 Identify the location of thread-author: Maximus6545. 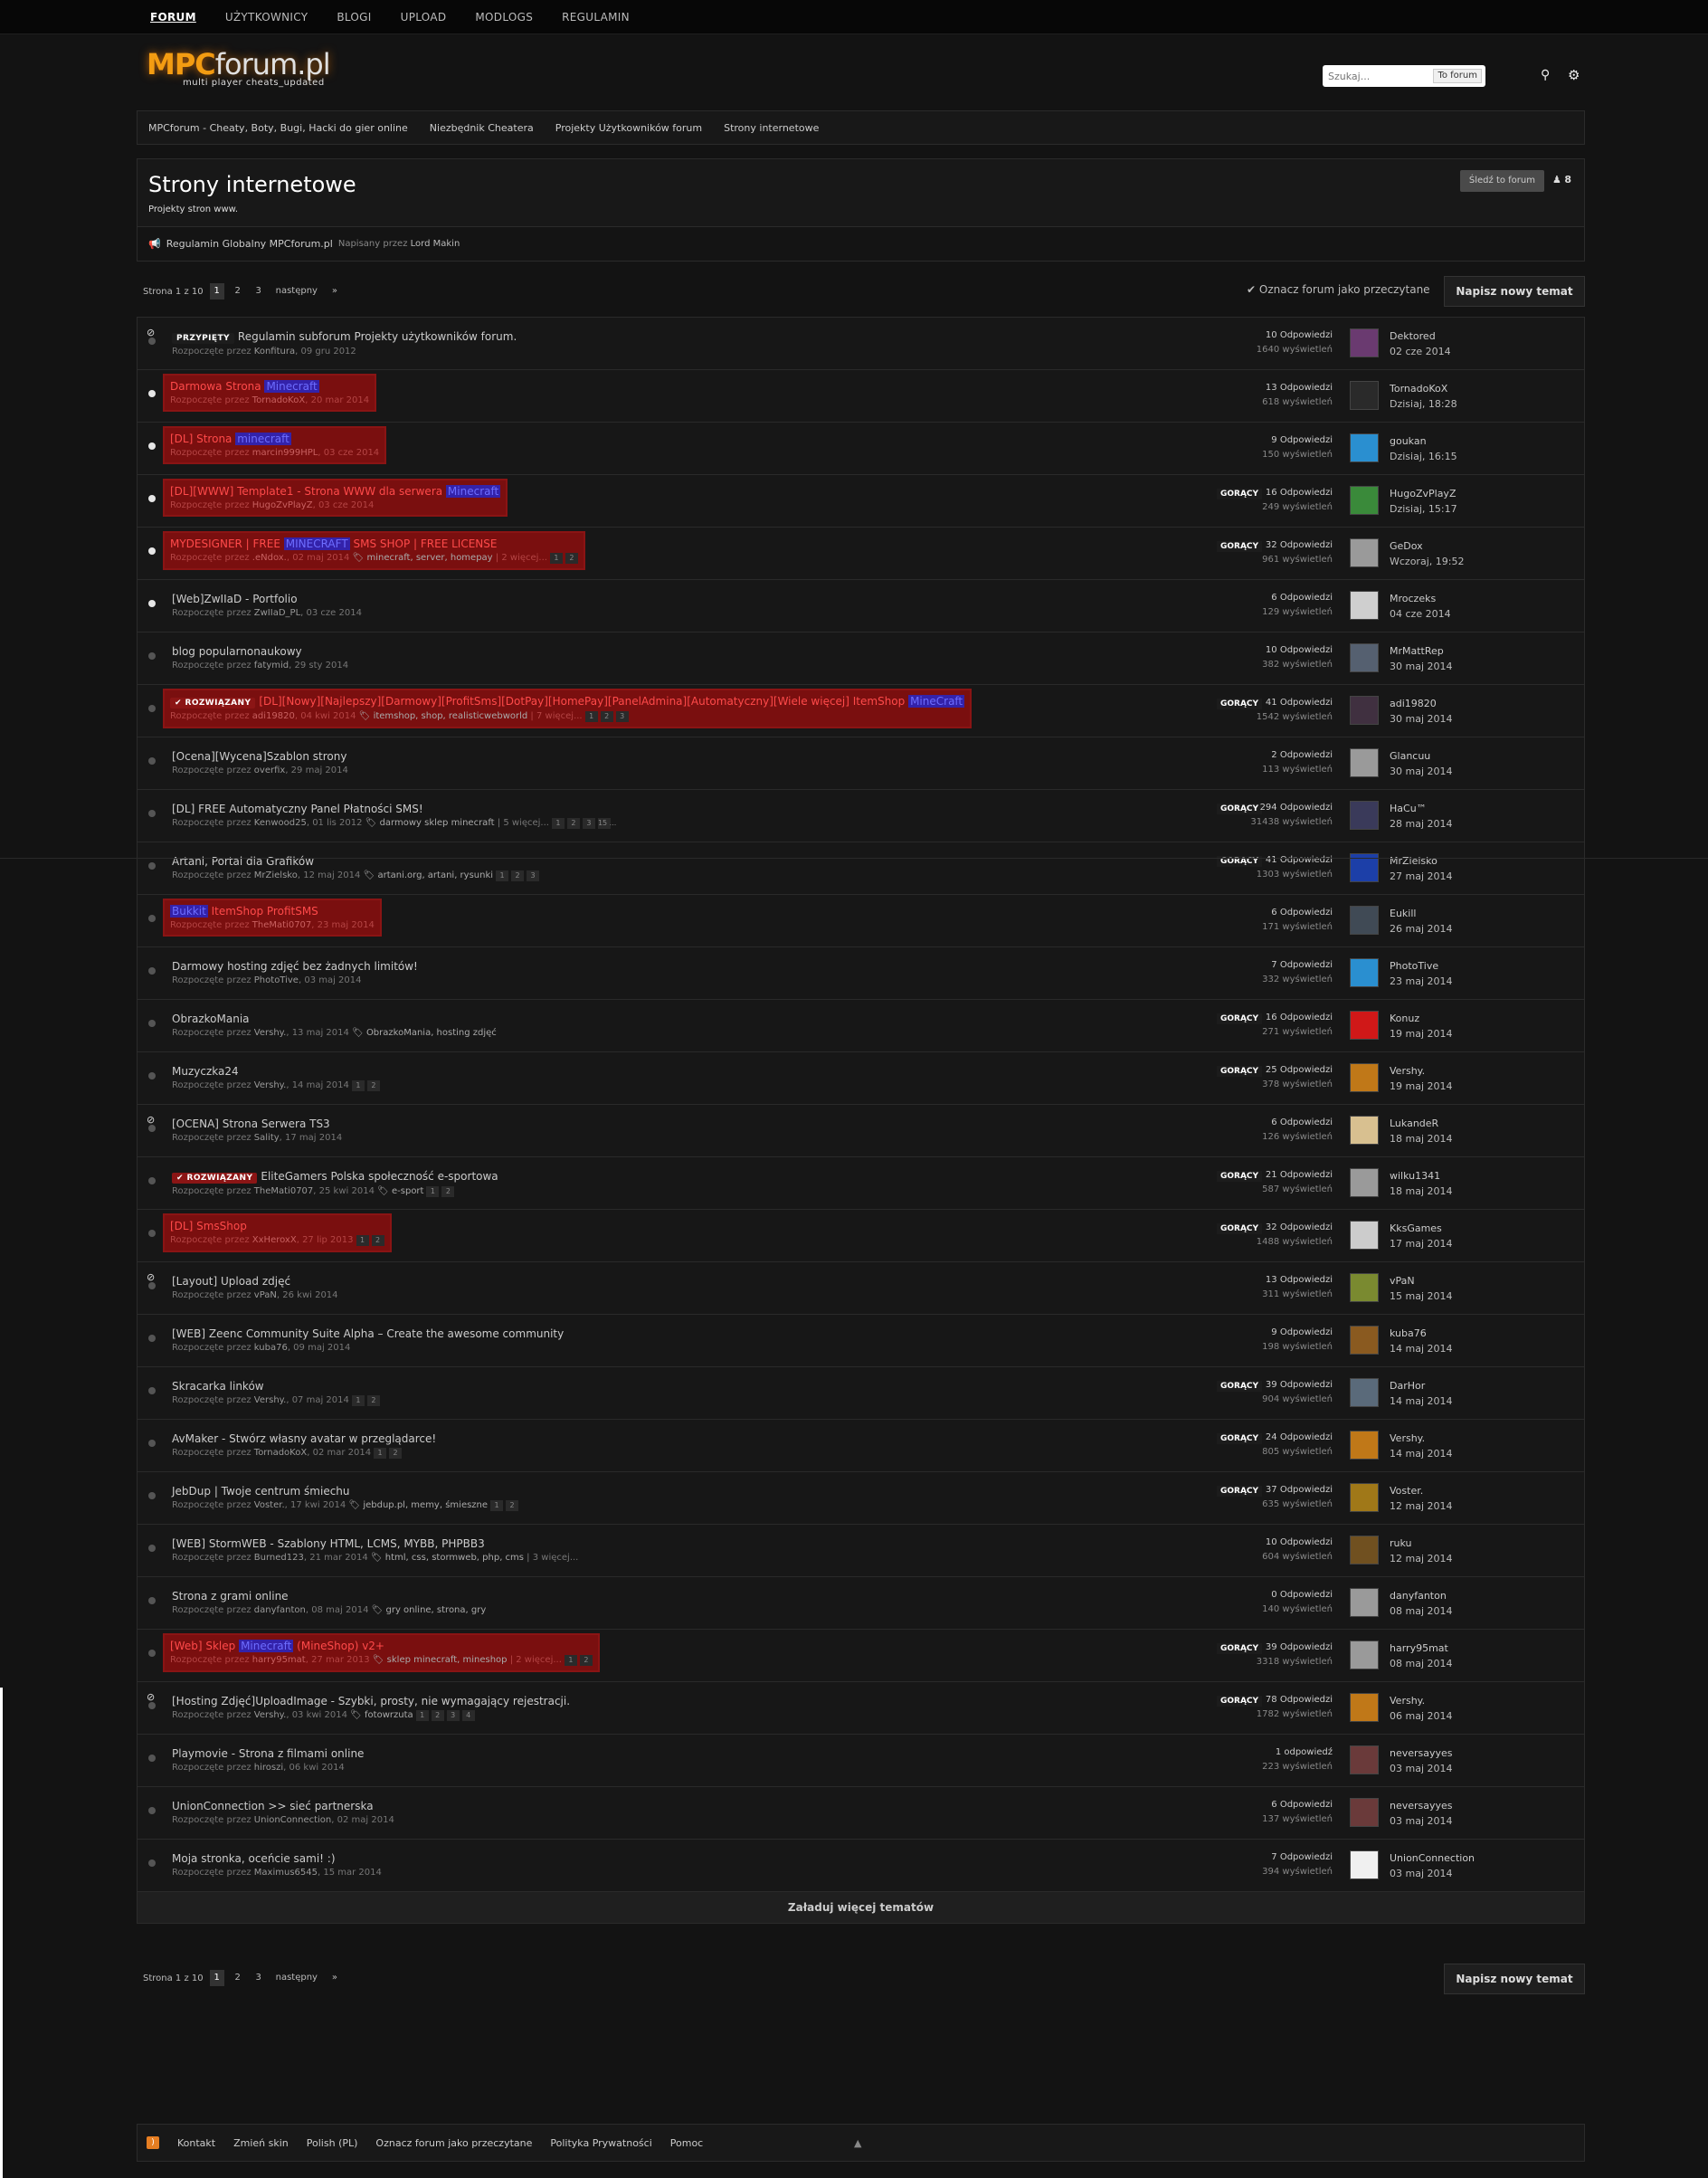
(285, 1873).